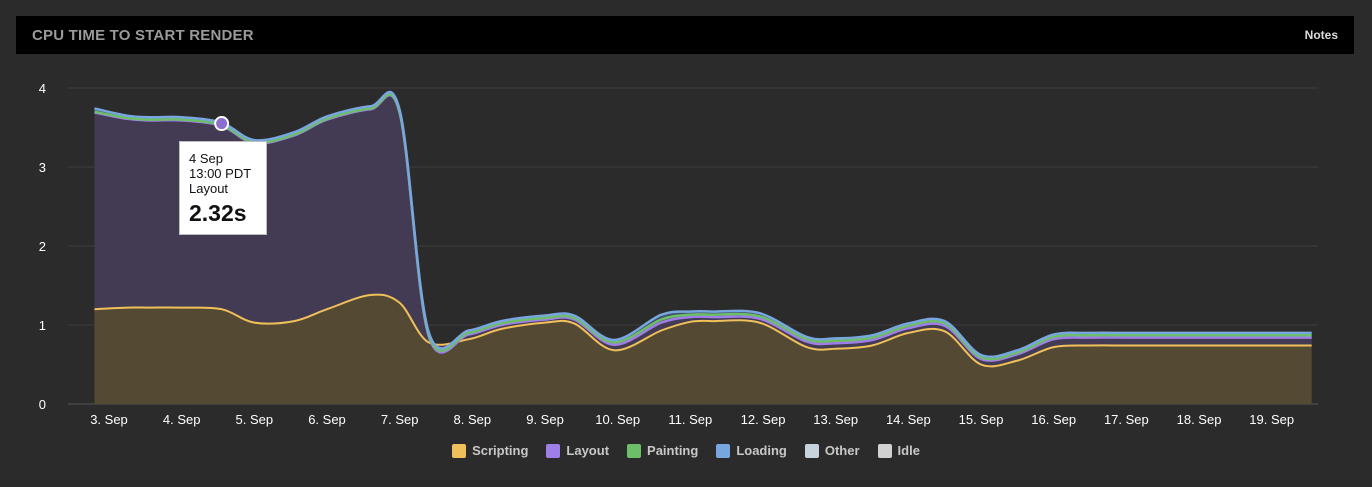 This screenshot has height=487, width=1372. What do you see at coordinates (220, 173) in the screenshot?
I see `tooltip-time: 13:00 PDT` at bounding box center [220, 173].